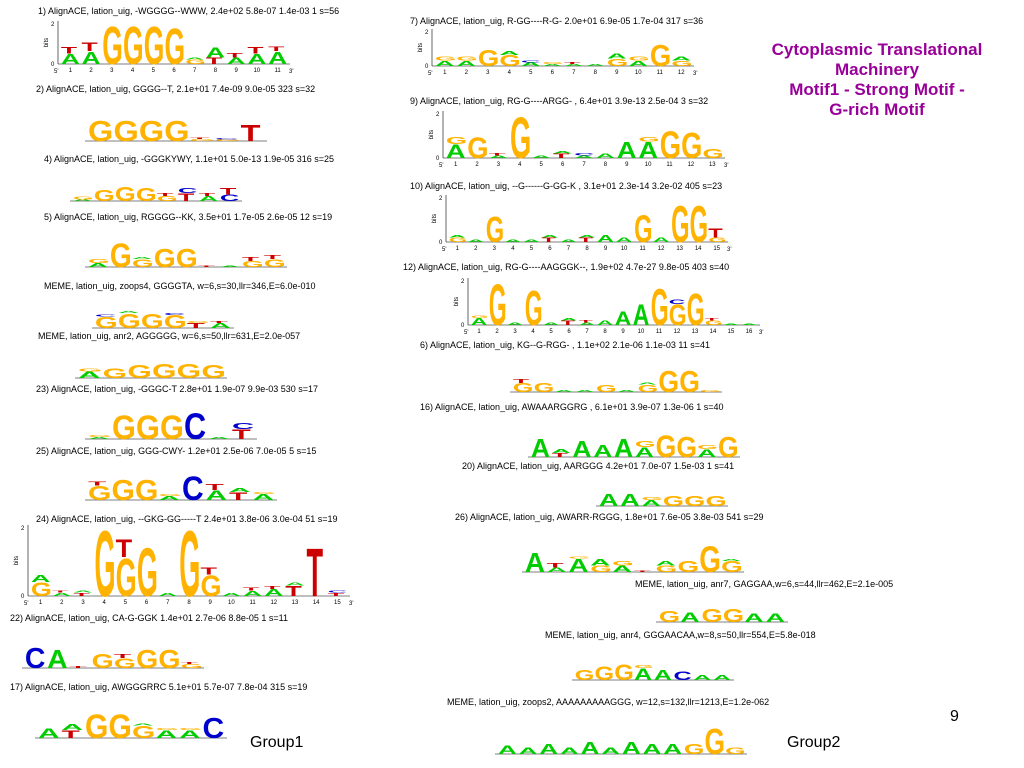  Describe the element at coordinates (634, 447) in the screenshot. I see `sequence-logo: A TA A A A AG G G AG G` at that location.